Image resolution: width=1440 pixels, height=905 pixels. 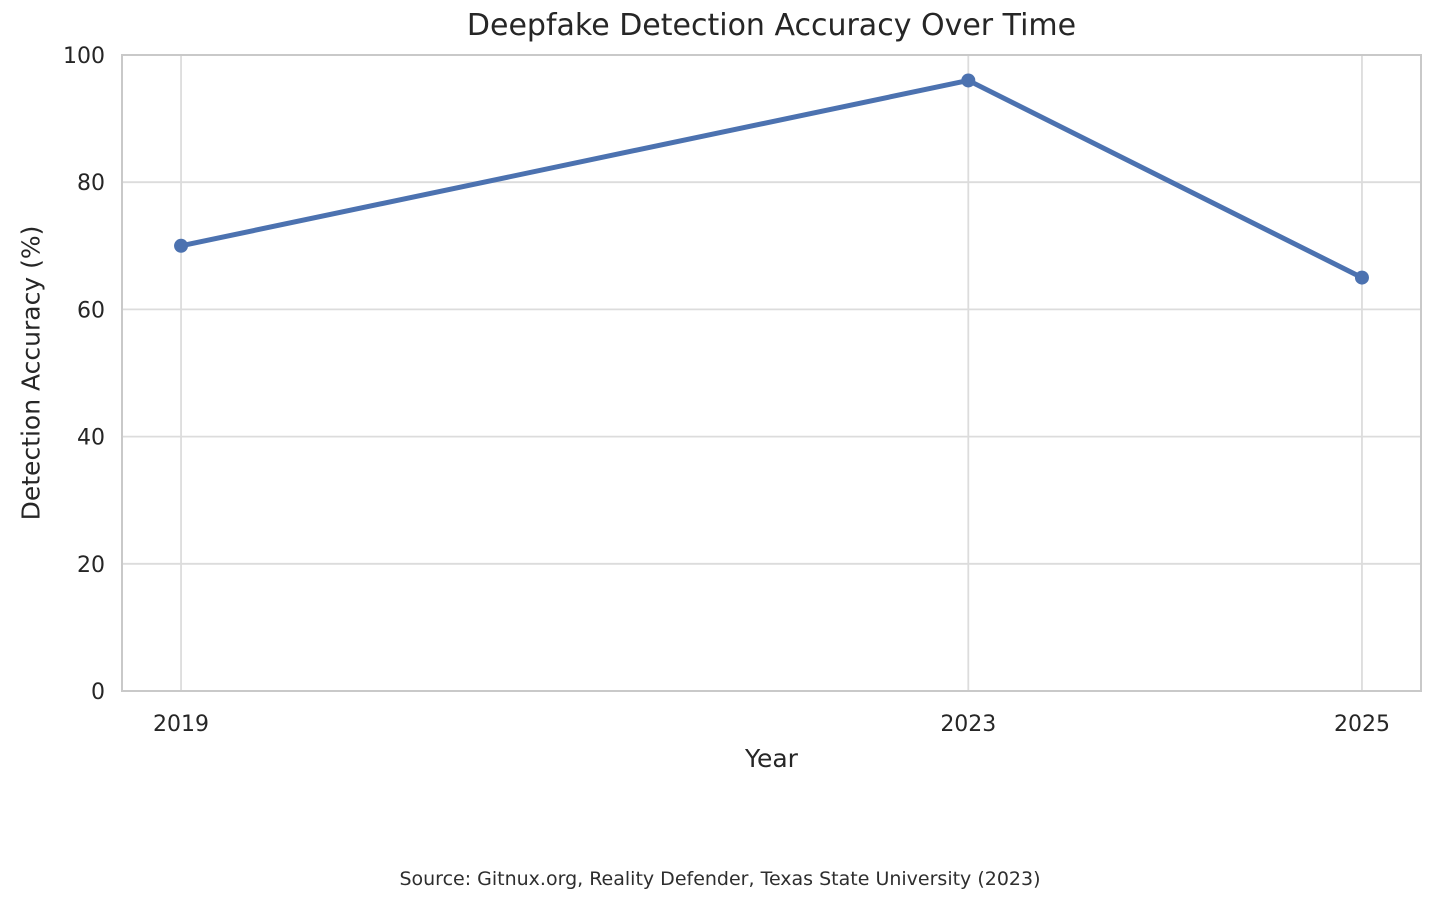 I want to click on y-tick-label: 80, so click(x=91, y=183).